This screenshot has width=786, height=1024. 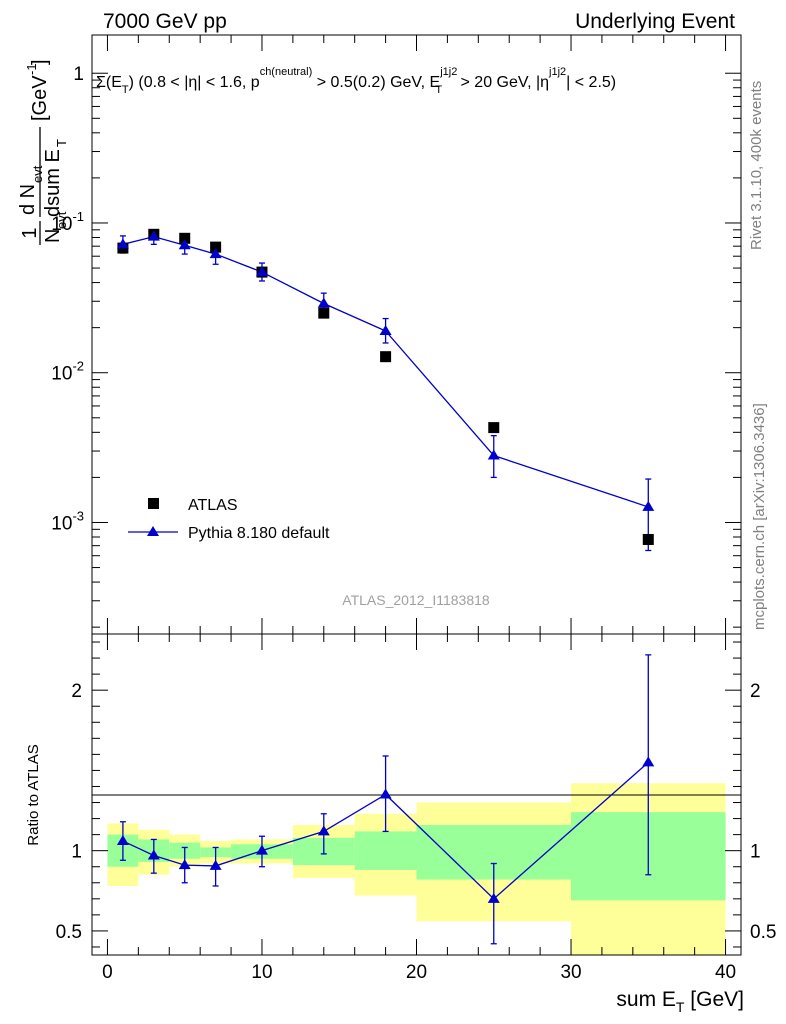 What do you see at coordinates (78, 74) in the screenshot?
I see `main-y-tick-label: 1` at bounding box center [78, 74].